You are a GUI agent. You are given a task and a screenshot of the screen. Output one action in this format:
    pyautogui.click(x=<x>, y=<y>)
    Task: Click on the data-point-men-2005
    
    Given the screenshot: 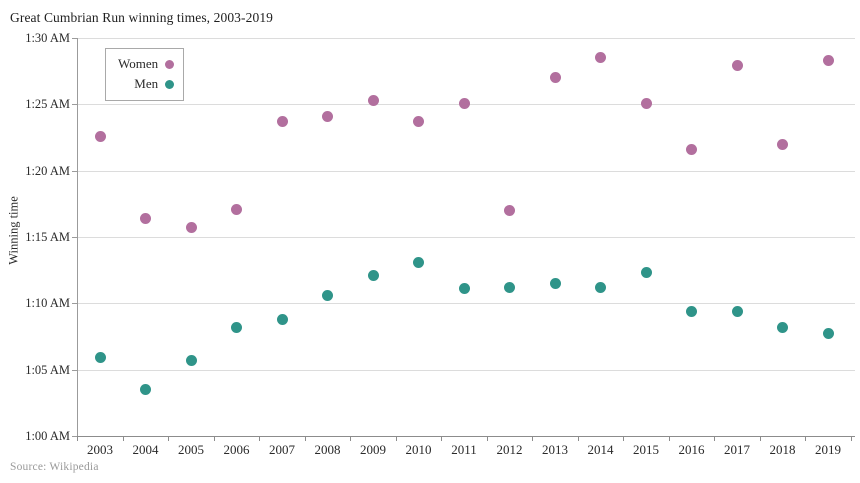 What is the action you would take?
    pyautogui.click(x=191, y=360)
    